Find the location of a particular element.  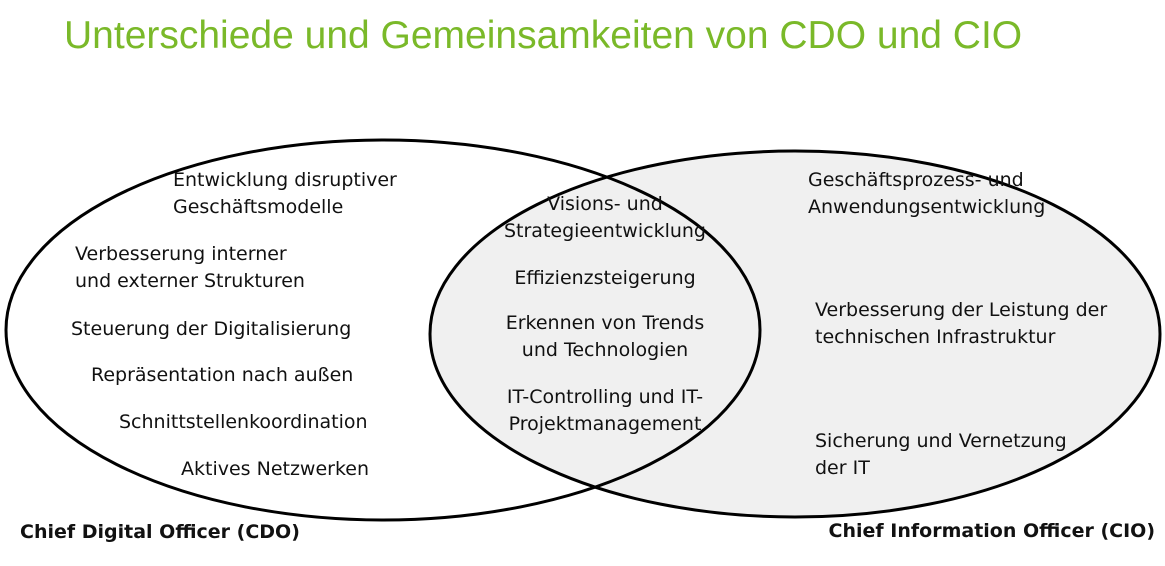

shared-item-efficiency: Effizienzsteigerung is located at coordinates (605, 278).